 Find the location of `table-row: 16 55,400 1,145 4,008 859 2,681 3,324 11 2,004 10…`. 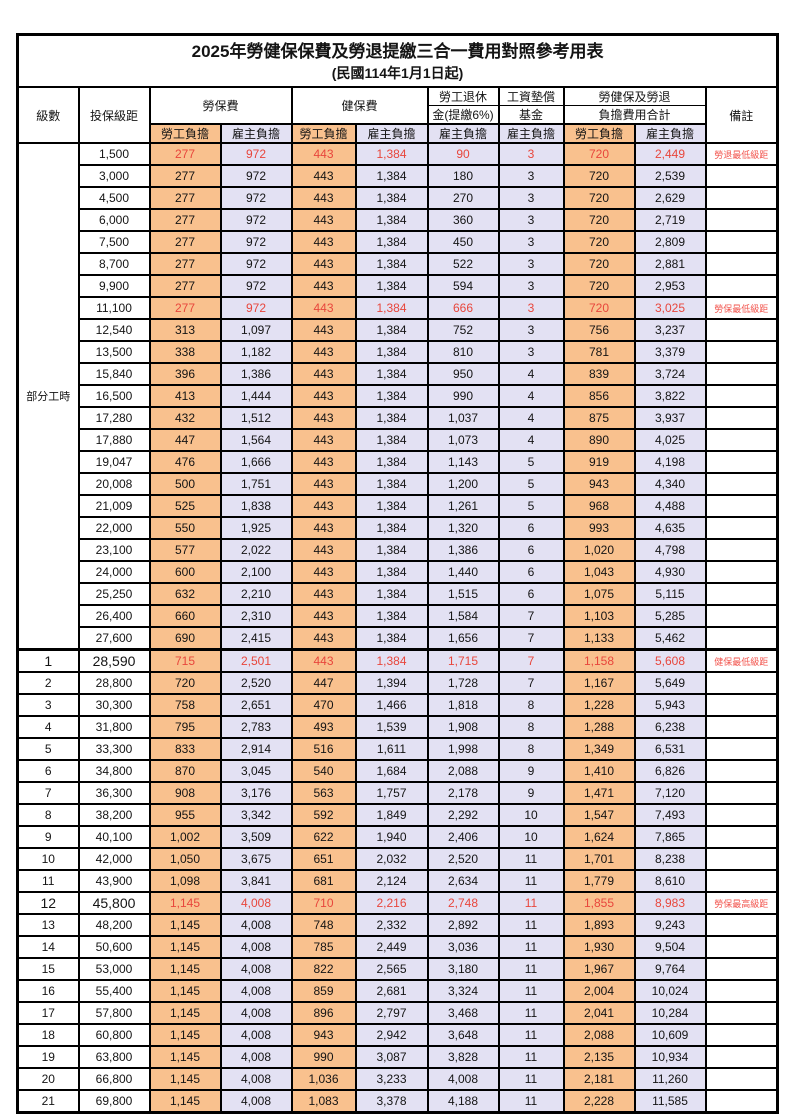

table-row: 16 55,400 1,145 4,008 859 2,681 3,324 11 2,004 10… is located at coordinates (397, 991).